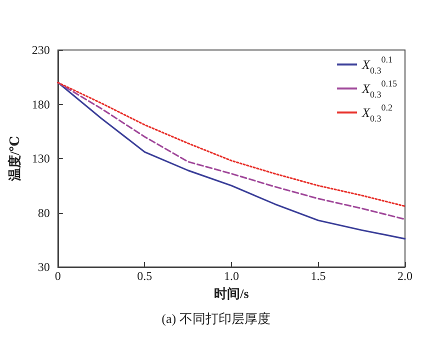  Describe the element at coordinates (41, 159) in the screenshot. I see `y-tick-label: 130` at that location.